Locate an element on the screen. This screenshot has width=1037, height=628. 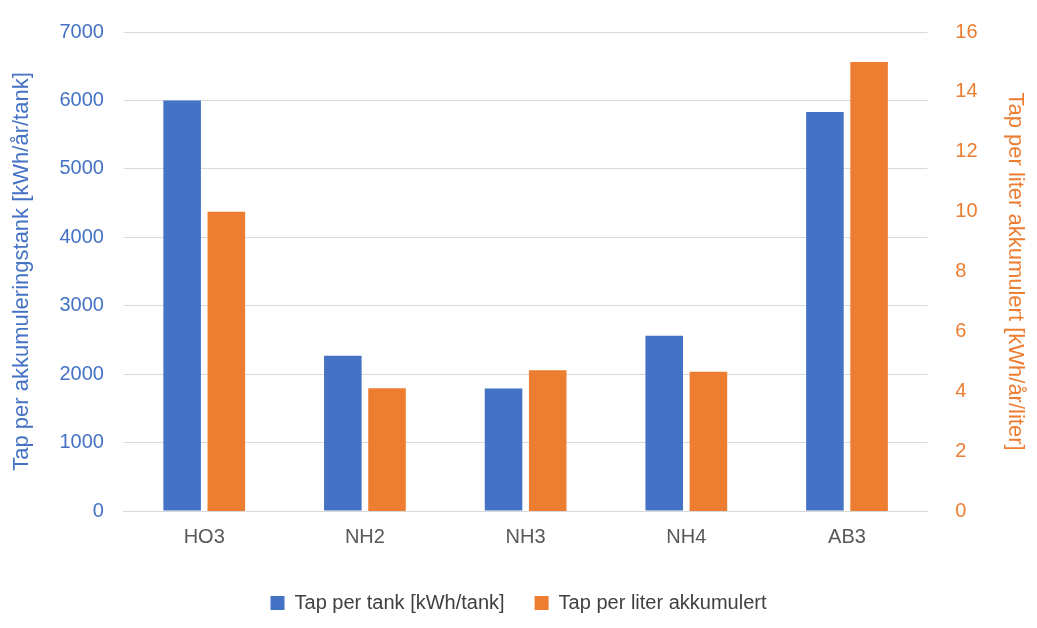
legend-label: Tap per tank [kWh/tank] is located at coordinates (399, 601).